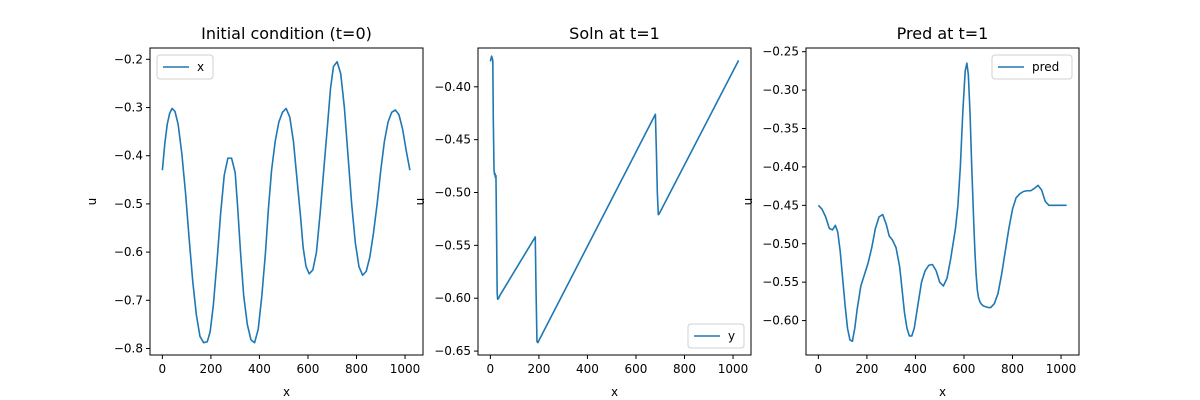 This screenshot has width=1200, height=400. What do you see at coordinates (614, 33) in the screenshot?
I see `chart-title: Soln at t=1` at bounding box center [614, 33].